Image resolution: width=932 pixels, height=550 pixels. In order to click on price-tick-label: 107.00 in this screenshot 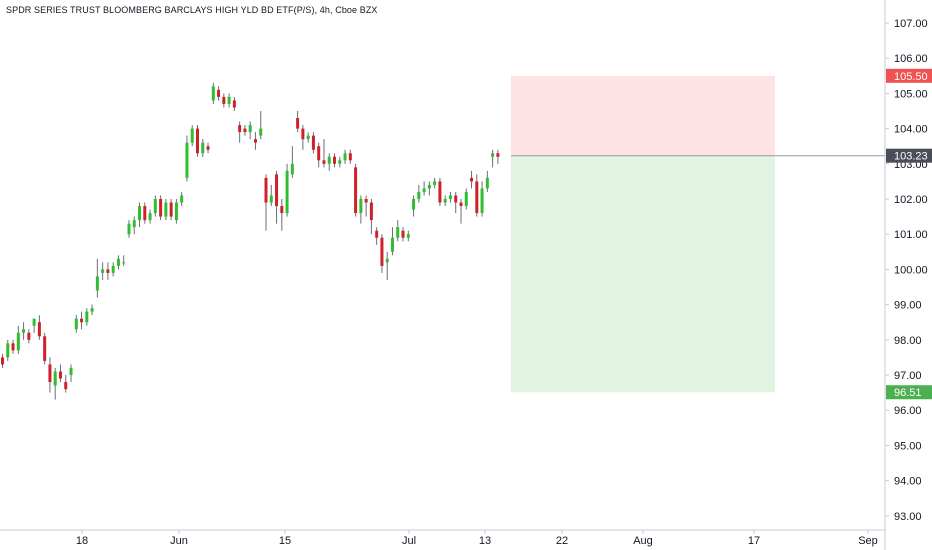, I will do `click(911, 24)`.